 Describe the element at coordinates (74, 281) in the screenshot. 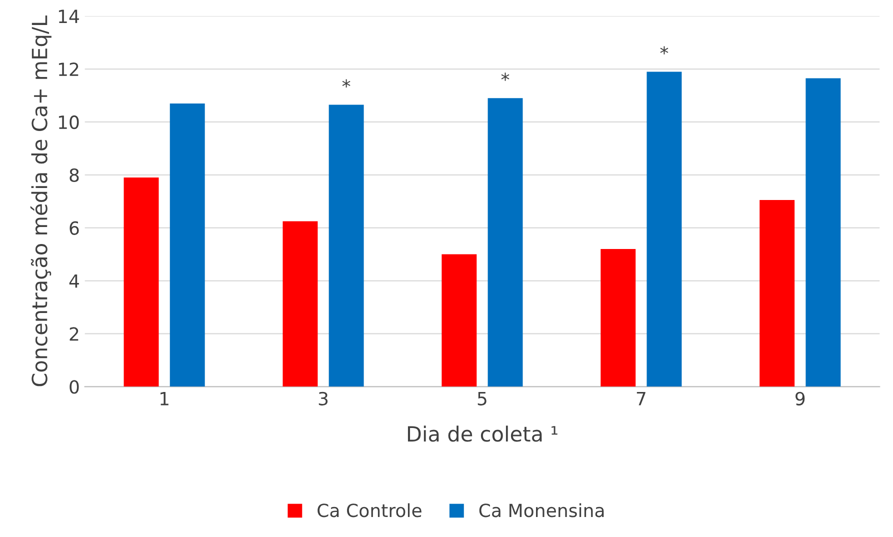

I see `y-tick-label: 4` at that location.